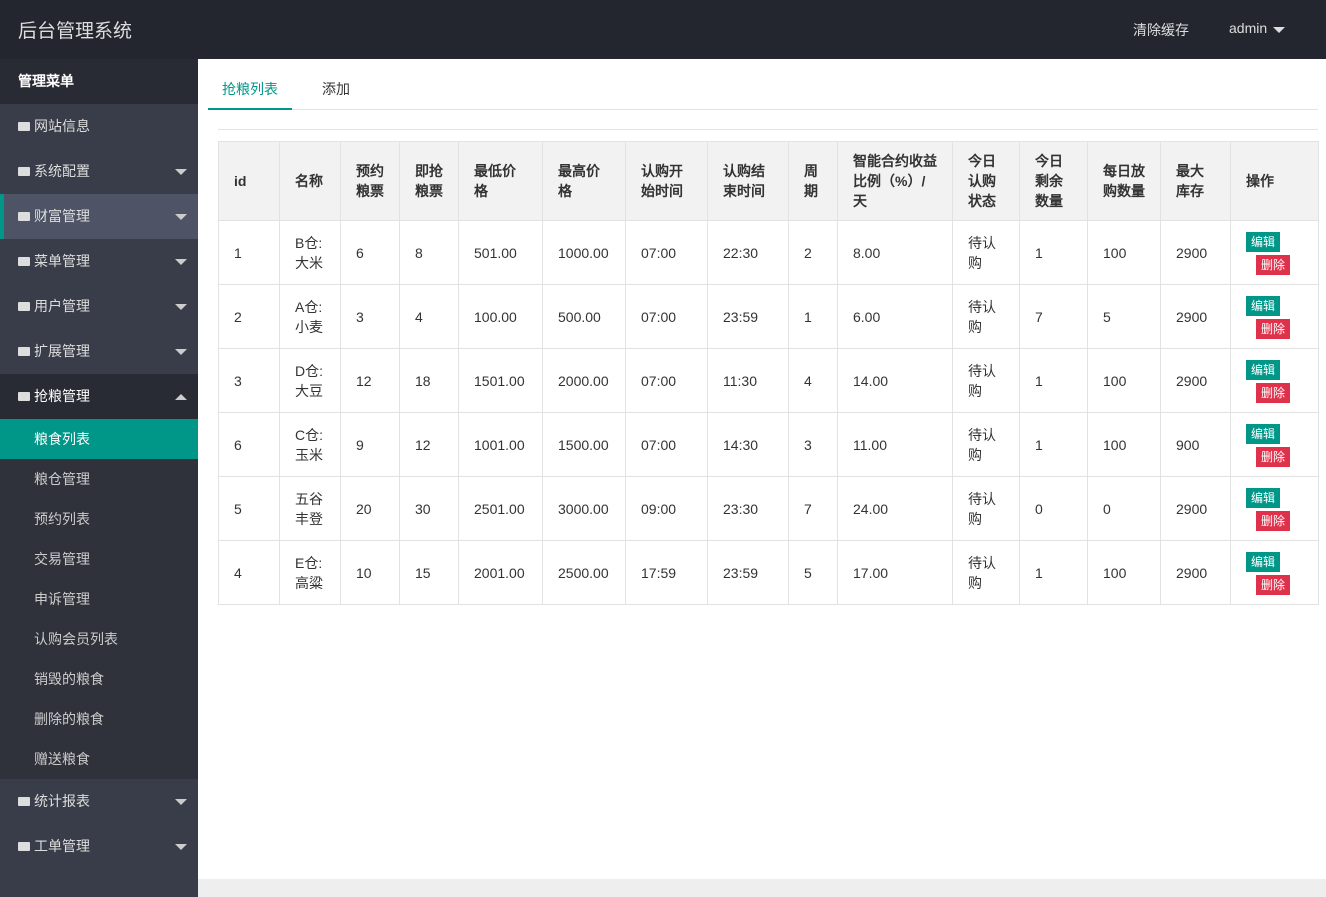  What do you see at coordinates (99, 439) in the screenshot?
I see `submenu-item: 粮食列表` at bounding box center [99, 439].